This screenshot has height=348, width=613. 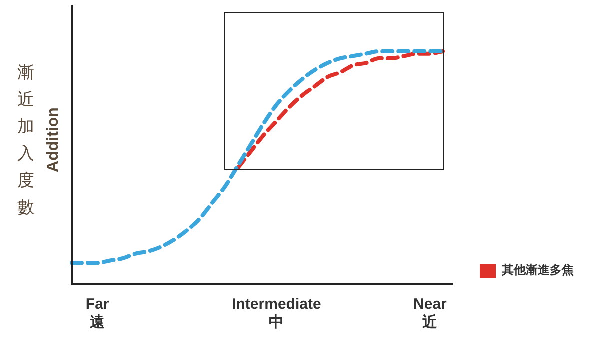 I want to click on x-tick-label: Intermediate 中, so click(x=277, y=314).